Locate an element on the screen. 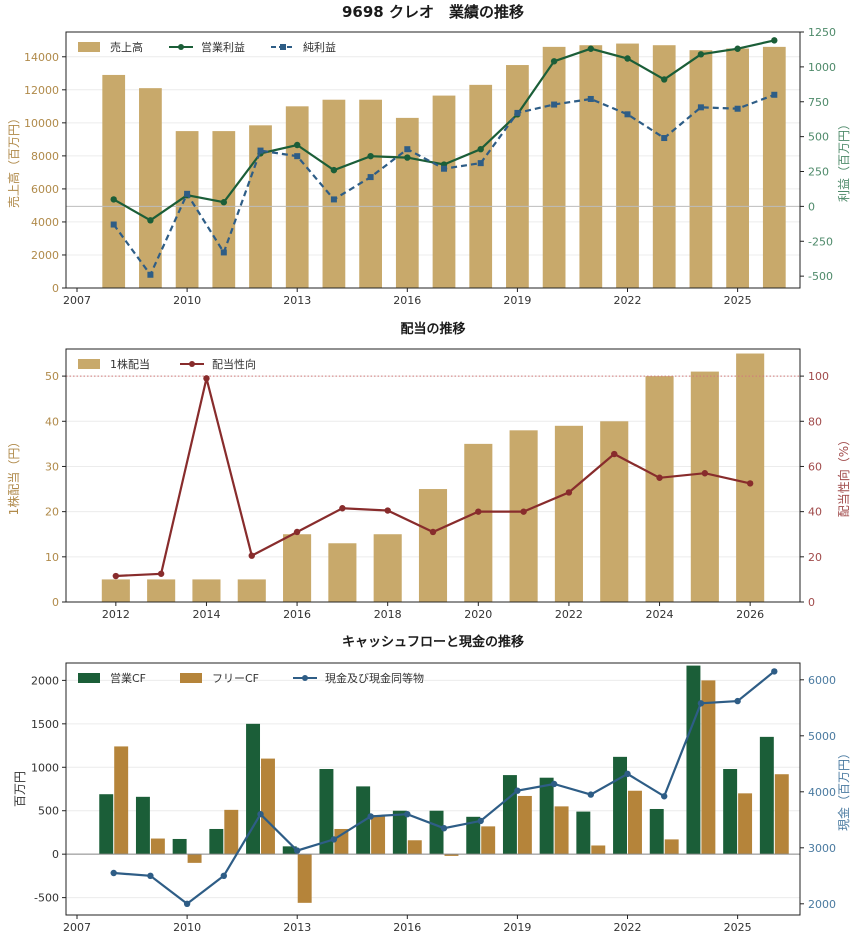 The image size is (860, 943). y-tick-label: 500 is located at coordinates (48, 811).